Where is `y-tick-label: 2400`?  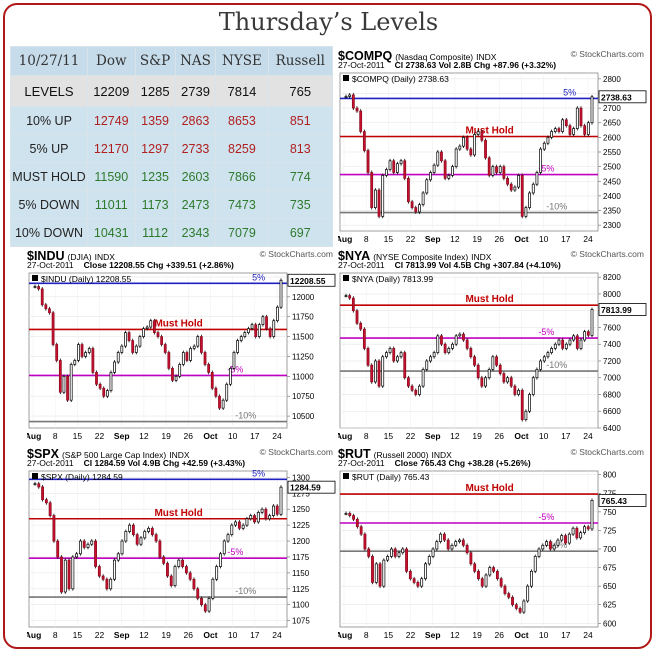 y-tick-label: 2400 is located at coordinates (612, 196).